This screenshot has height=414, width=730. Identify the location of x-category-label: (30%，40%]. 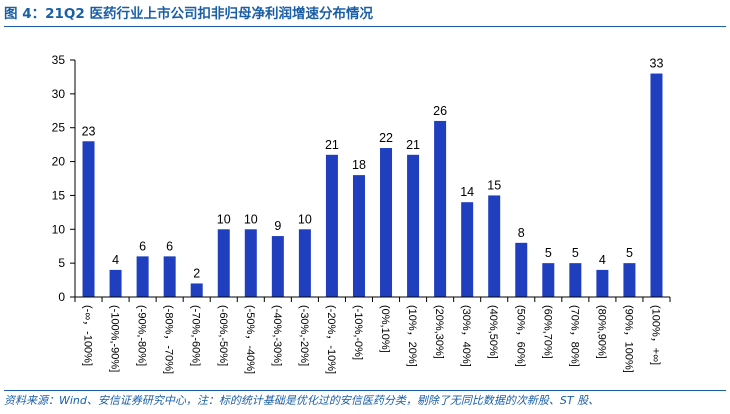
(466, 336).